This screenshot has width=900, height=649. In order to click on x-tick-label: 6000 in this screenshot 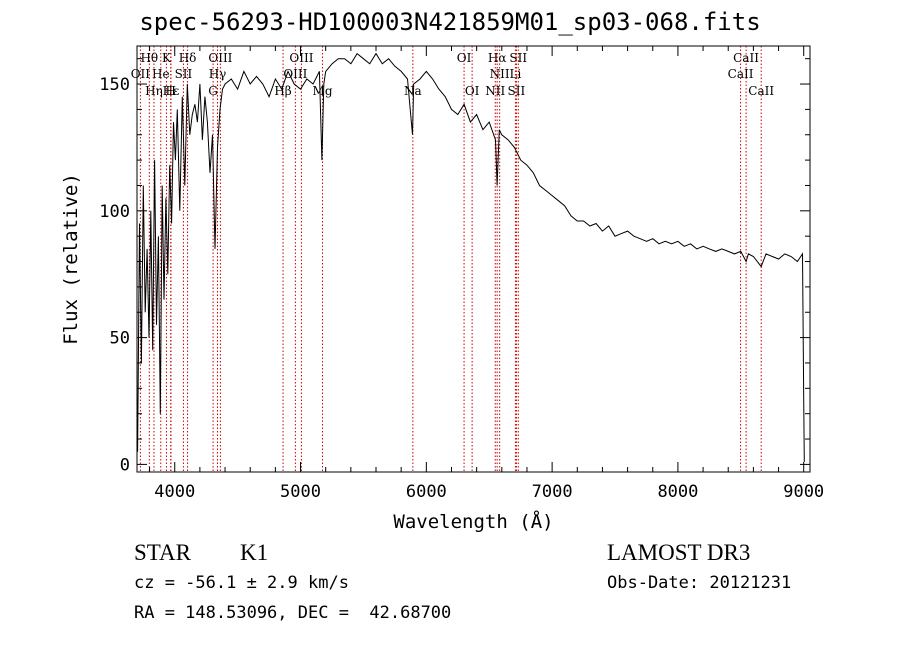, I will do `click(426, 492)`.